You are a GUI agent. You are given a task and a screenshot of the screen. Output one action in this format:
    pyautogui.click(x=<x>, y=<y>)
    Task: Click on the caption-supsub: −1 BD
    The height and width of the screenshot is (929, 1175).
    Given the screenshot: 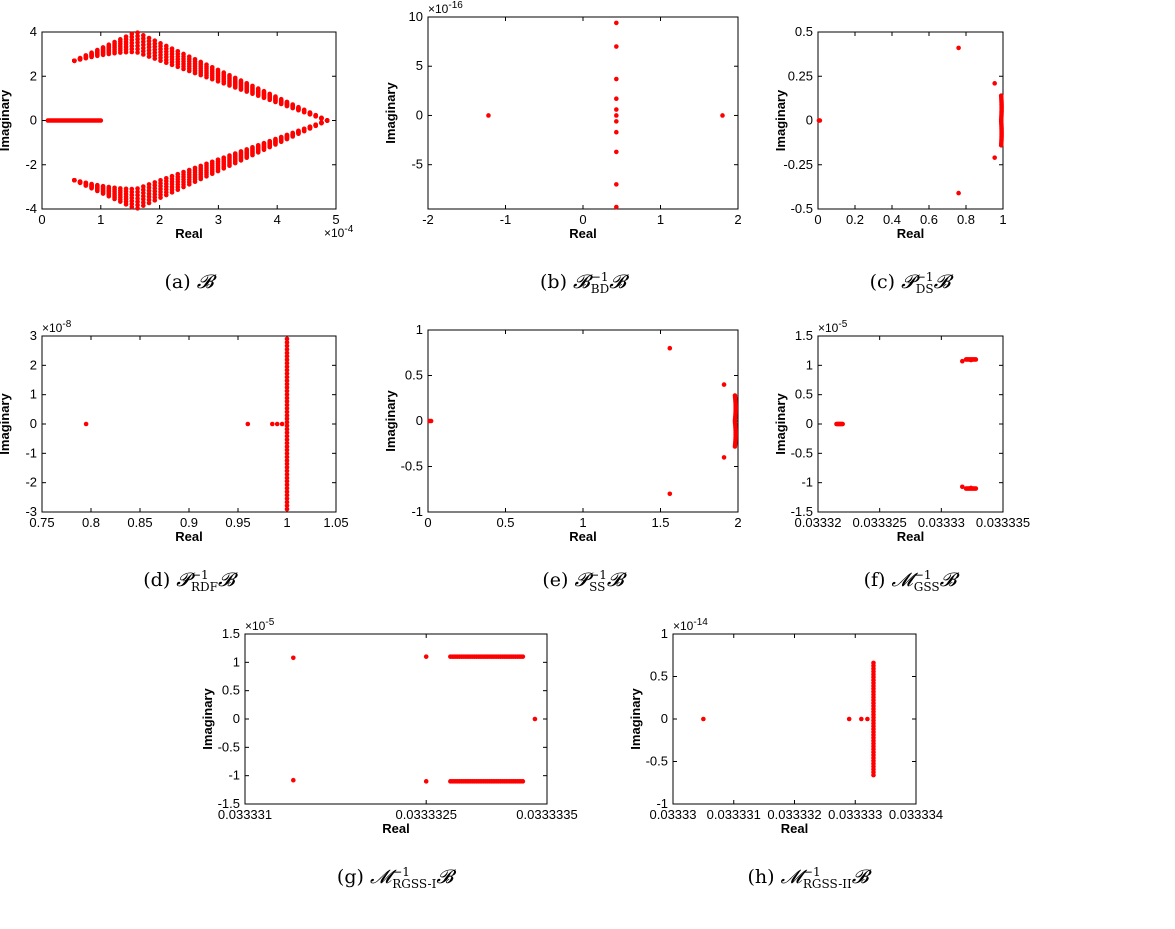 What is the action you would take?
    pyautogui.click(x=600, y=283)
    